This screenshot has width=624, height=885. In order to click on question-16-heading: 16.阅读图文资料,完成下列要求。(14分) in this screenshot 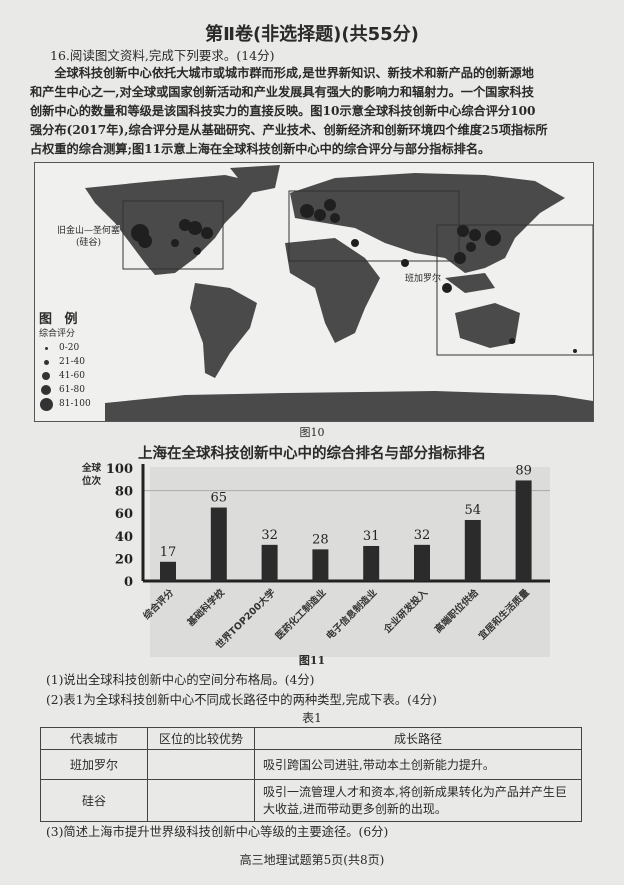, I will do `click(162, 55)`.